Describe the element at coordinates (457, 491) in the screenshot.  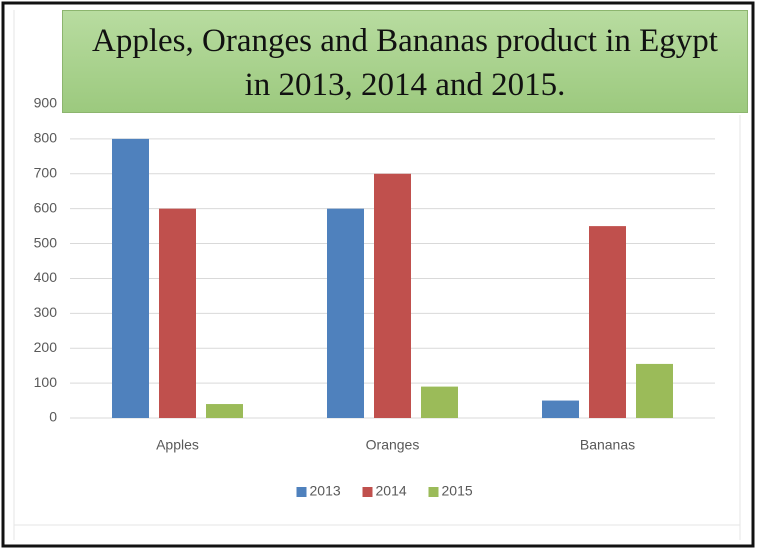
I see `legend-label: 2015` at that location.